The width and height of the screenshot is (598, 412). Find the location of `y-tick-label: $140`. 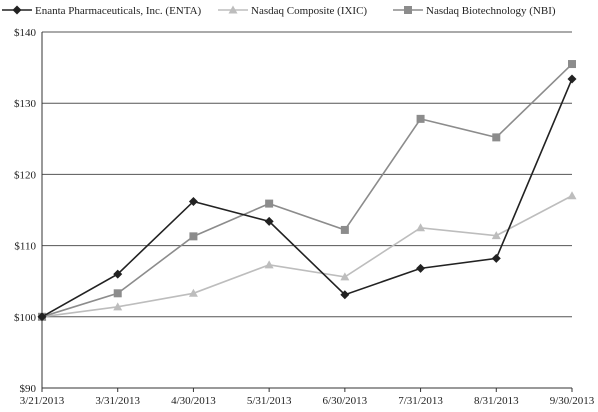

y-tick-label: $140 is located at coordinates (25, 33).